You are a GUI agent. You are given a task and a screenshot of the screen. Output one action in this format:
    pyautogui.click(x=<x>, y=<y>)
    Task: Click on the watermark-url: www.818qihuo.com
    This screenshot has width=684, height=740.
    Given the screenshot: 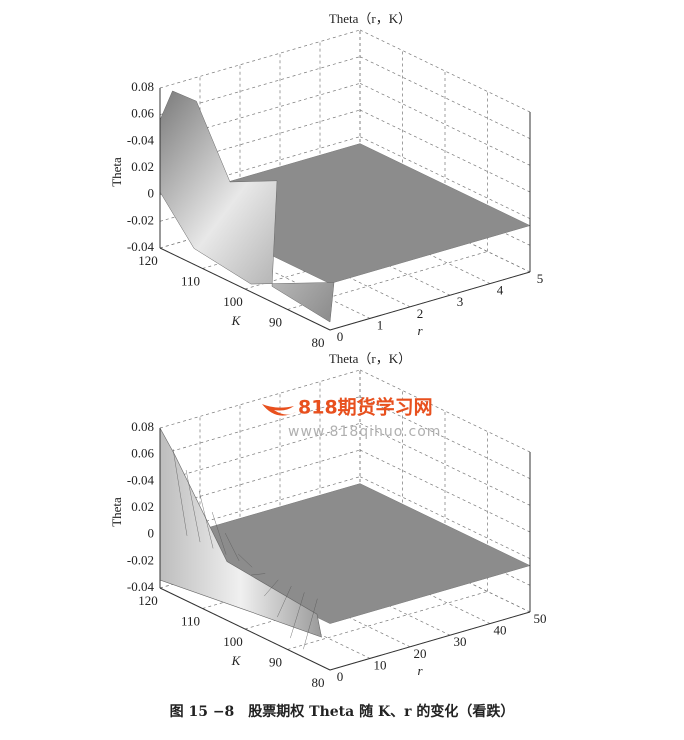 What is the action you would take?
    pyautogui.click(x=364, y=432)
    